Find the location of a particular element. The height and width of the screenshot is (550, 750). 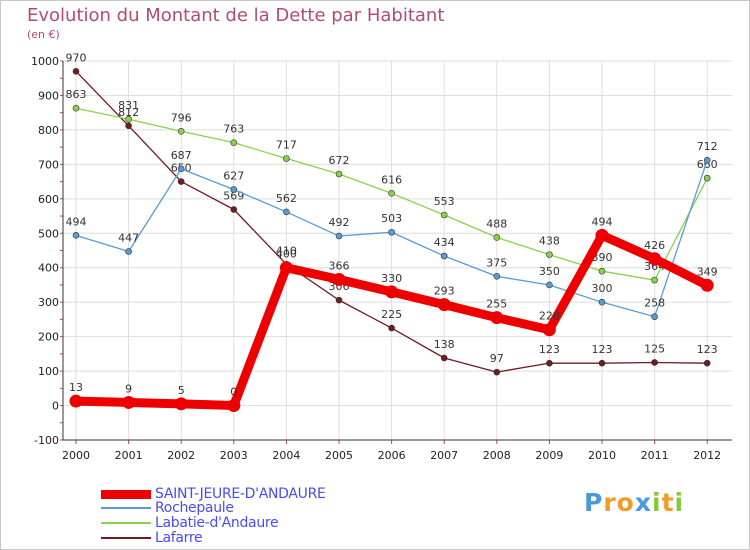

data-label-labatie-d-andaure: 616 is located at coordinates (391, 179).